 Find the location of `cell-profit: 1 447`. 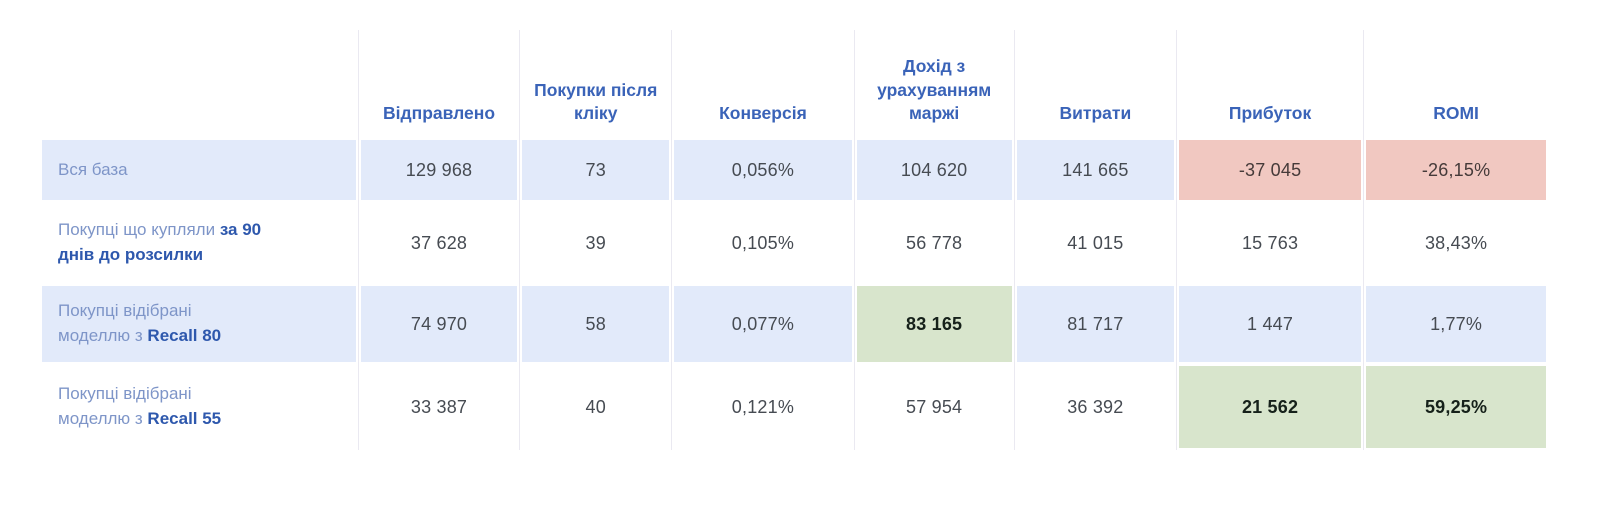

cell-profit: 1 447 is located at coordinates (1270, 324).